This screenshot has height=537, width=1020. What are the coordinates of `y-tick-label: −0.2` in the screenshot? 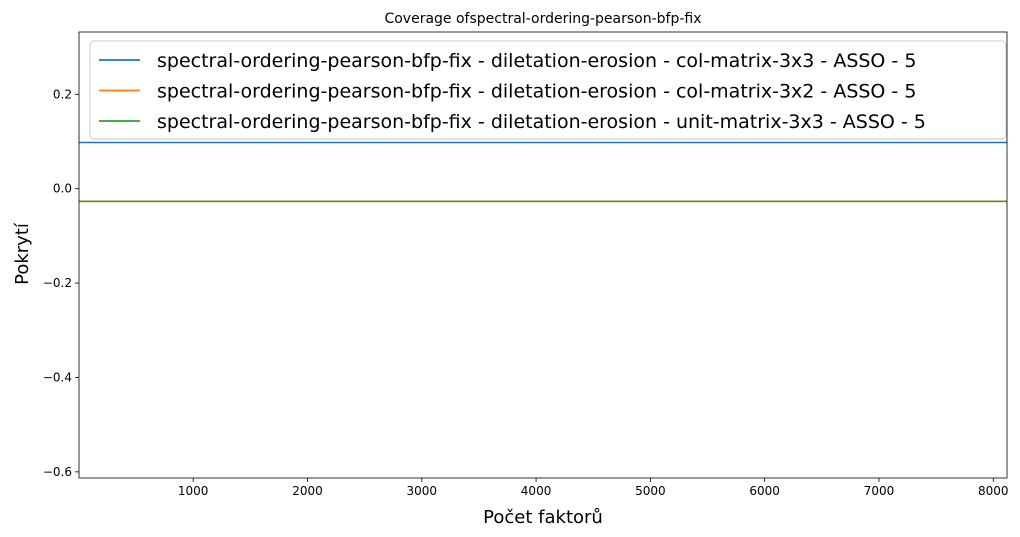 It's located at (57, 283).